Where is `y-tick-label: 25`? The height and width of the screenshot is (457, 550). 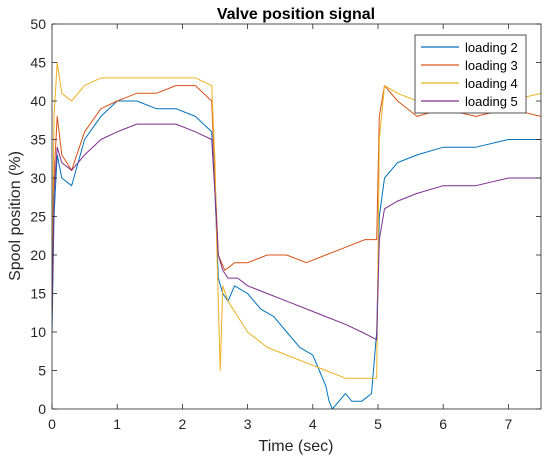
y-tick-label: 25 is located at coordinates (38, 217).